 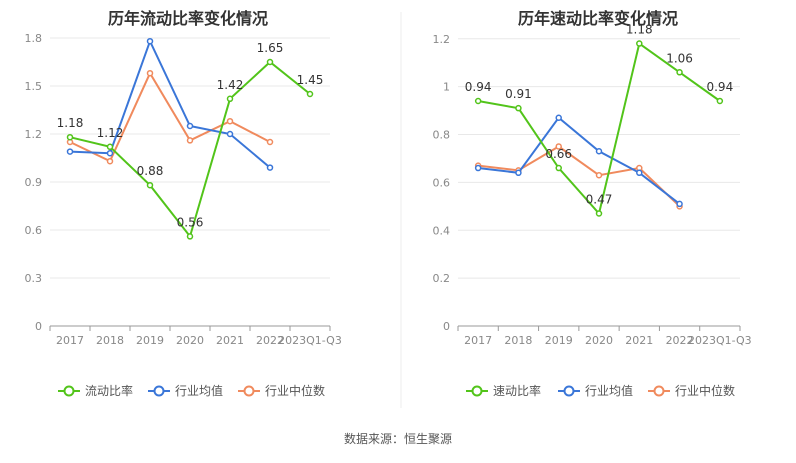 I want to click on data-label: 0.66, so click(x=558, y=154).